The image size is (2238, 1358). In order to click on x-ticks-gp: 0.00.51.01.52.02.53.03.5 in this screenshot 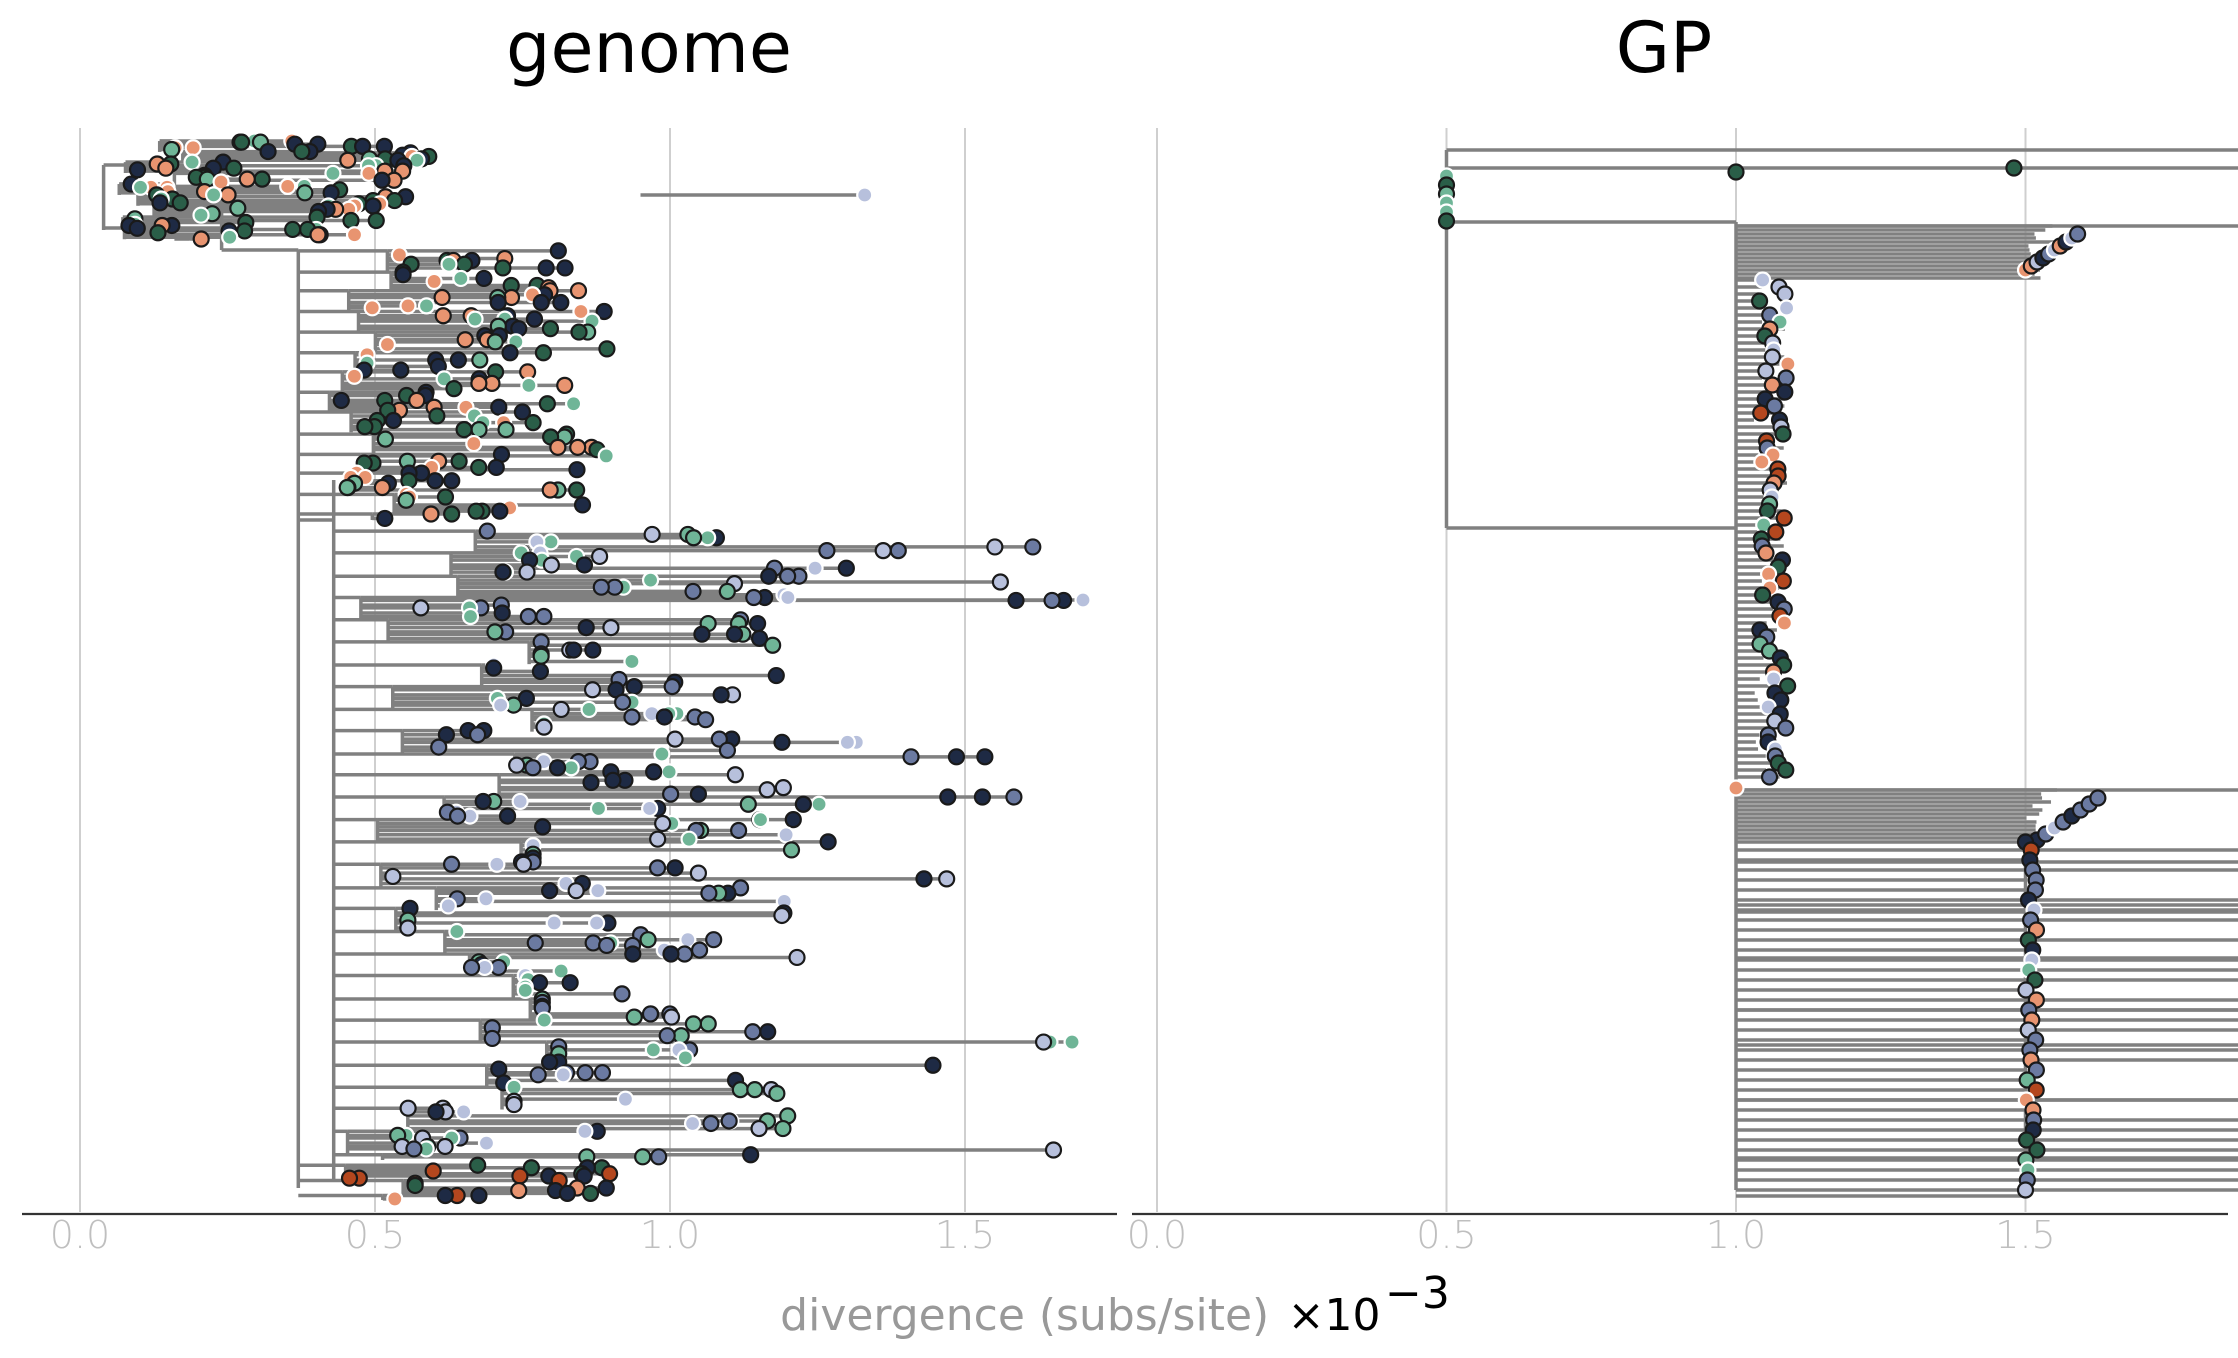, I will do `click(1591, 1235)`.